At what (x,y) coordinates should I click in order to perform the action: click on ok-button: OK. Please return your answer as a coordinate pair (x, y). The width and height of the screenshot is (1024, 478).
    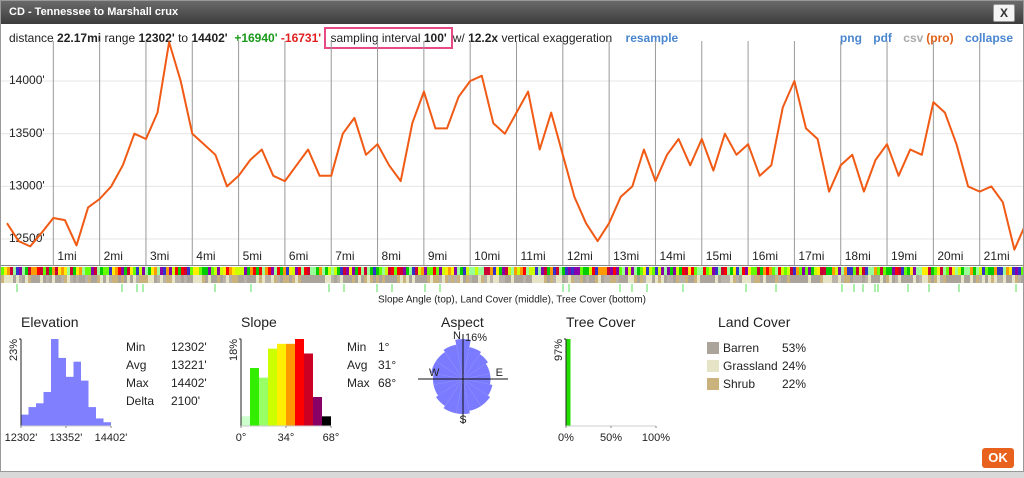
    Looking at the image, I should click on (998, 458).